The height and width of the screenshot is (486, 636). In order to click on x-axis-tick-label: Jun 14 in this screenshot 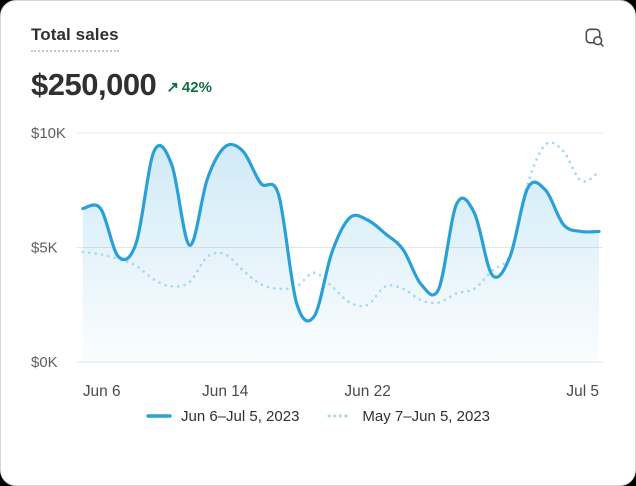, I will do `click(225, 391)`.